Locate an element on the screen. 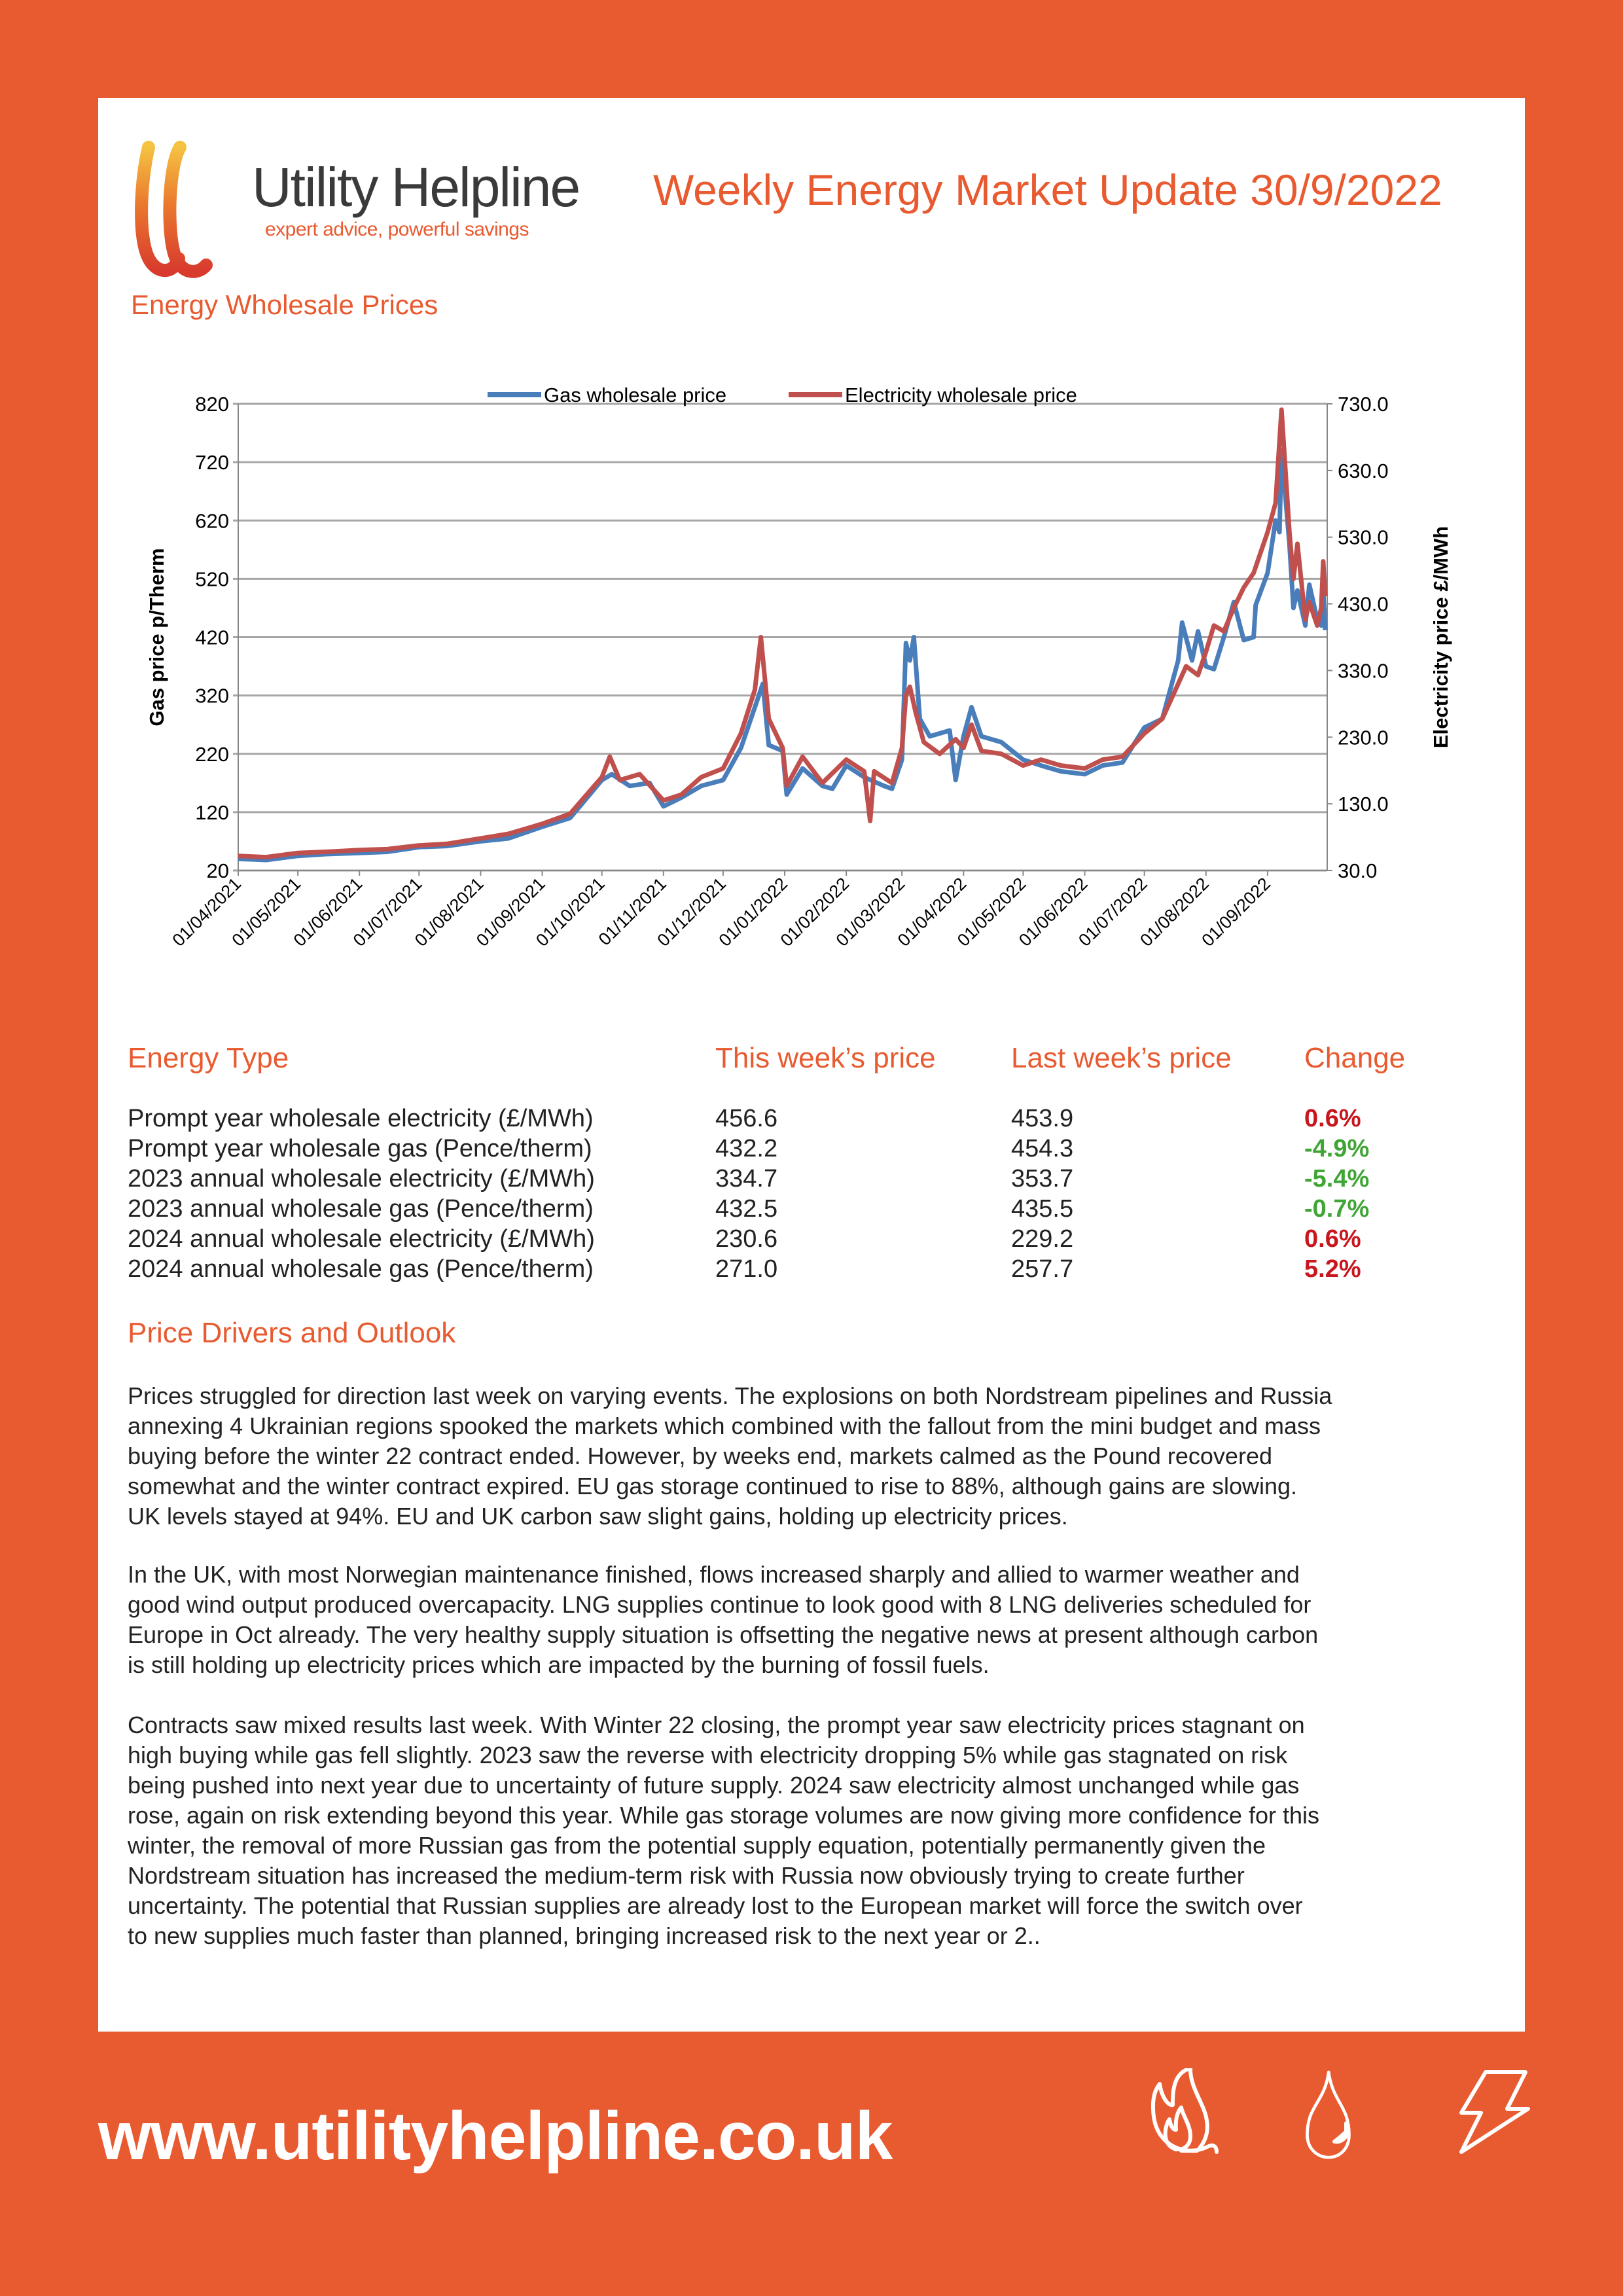 This screenshot has height=2296, width=1623. price-change: -0.7% is located at coordinates (1337, 1209).